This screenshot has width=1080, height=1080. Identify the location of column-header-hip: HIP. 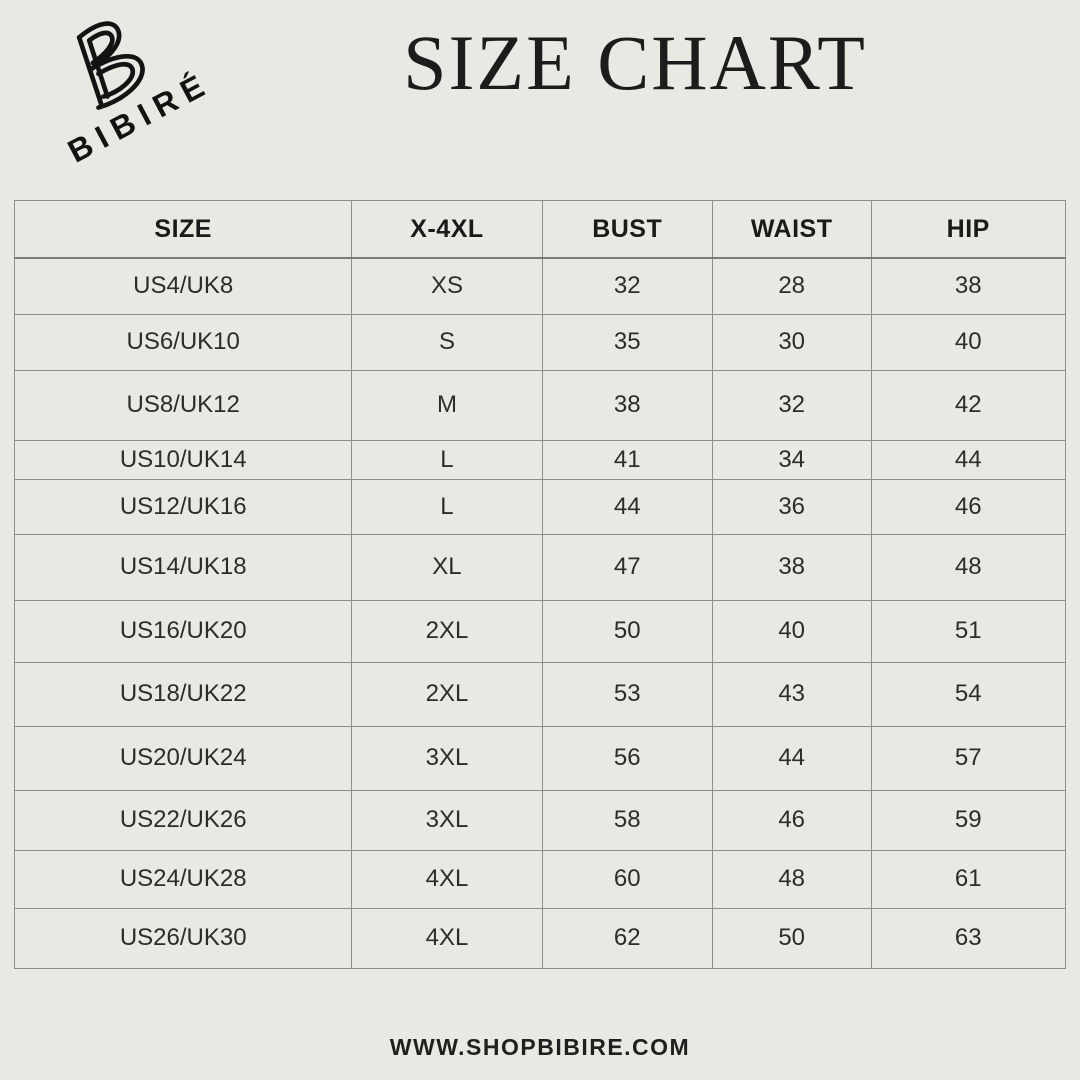
(968, 229).